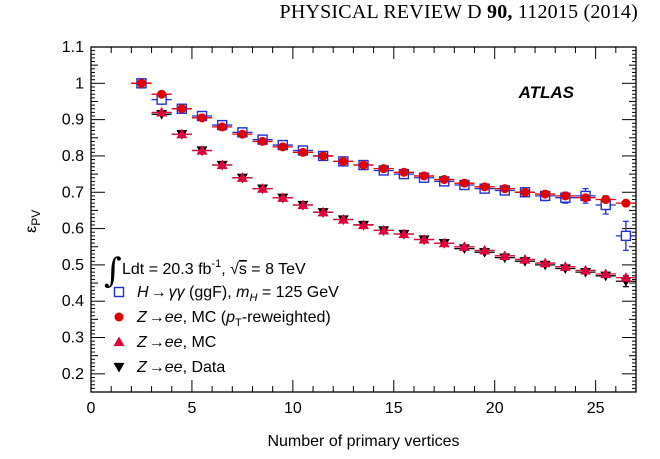 This screenshot has height=459, width=660. What do you see at coordinates (500, 12) in the screenshot?
I see `journal-volume: 90,` at bounding box center [500, 12].